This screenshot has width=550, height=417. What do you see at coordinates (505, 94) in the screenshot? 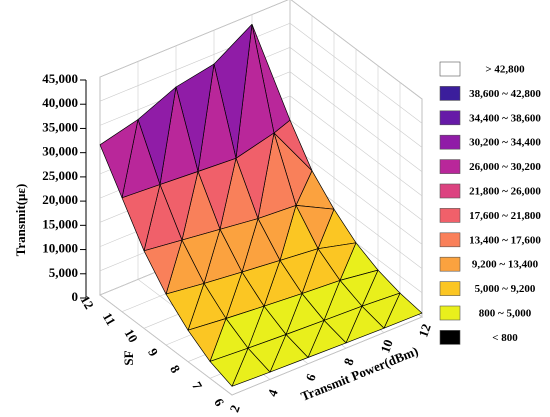
I see `legend-label: 38,600 ~ 42,800` at bounding box center [505, 94].